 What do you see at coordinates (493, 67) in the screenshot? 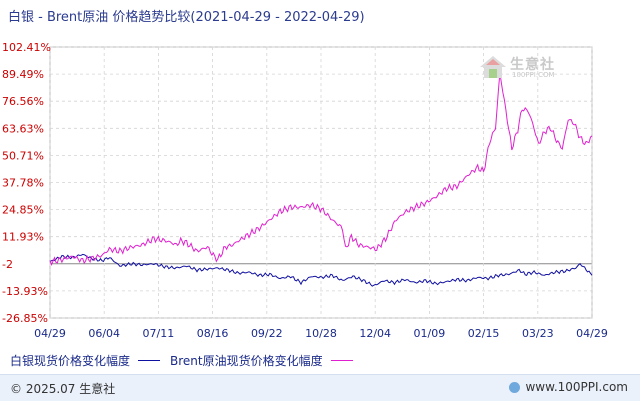
I see `house-icon` at bounding box center [493, 67].